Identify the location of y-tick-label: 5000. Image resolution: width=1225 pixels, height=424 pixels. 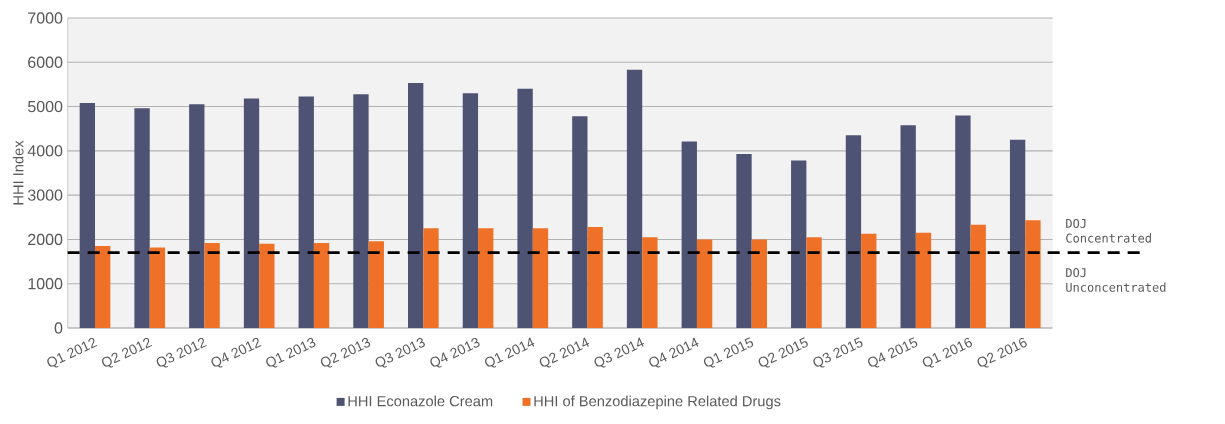
(45, 106).